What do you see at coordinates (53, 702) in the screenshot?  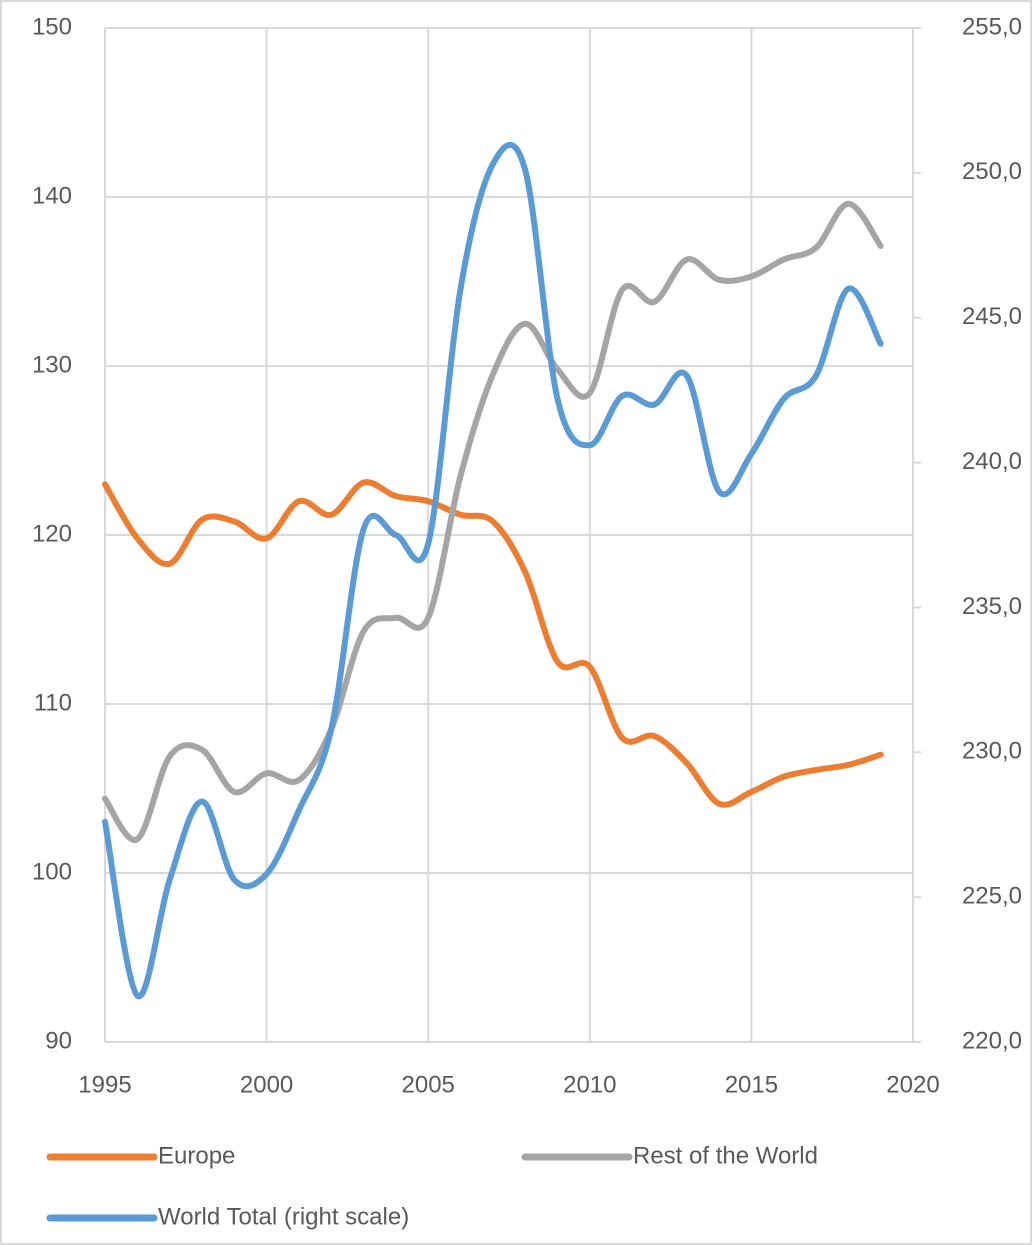 I see `y-tick-label: 110` at bounding box center [53, 702].